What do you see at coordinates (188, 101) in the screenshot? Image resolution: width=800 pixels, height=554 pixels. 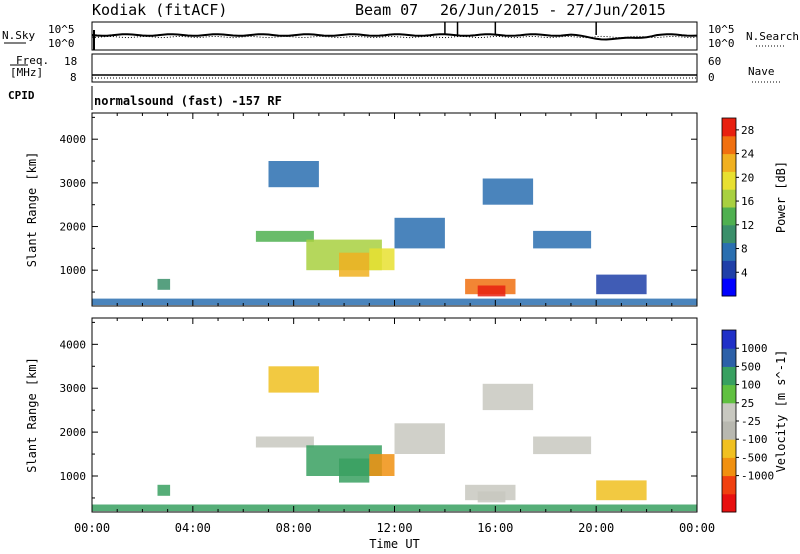 I see `cpid-text: normalsound (fast) -157 RF` at bounding box center [188, 101].